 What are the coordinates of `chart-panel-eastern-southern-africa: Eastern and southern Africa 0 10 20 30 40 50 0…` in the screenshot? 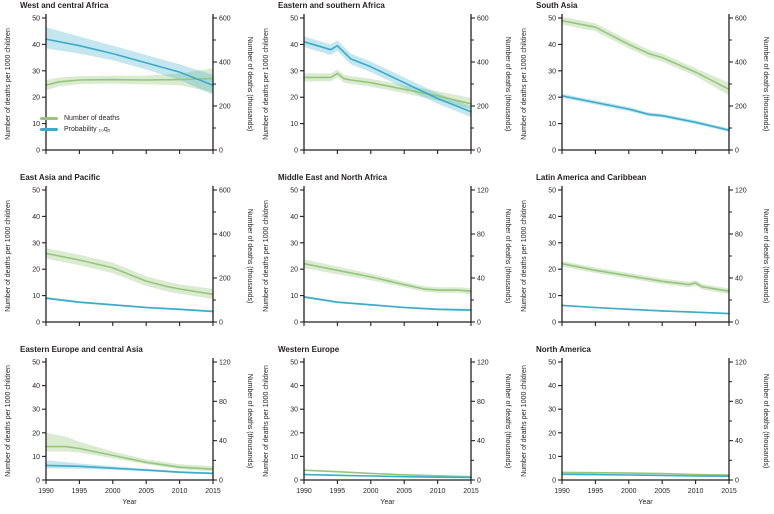 It's located at (387, 86).